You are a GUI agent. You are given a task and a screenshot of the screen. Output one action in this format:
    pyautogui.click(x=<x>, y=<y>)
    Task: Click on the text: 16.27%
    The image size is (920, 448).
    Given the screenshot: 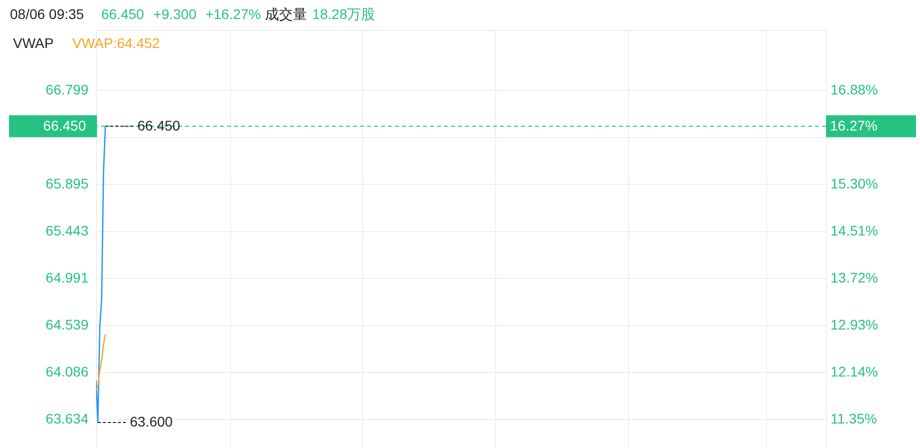 What is the action you would take?
    pyautogui.click(x=854, y=125)
    